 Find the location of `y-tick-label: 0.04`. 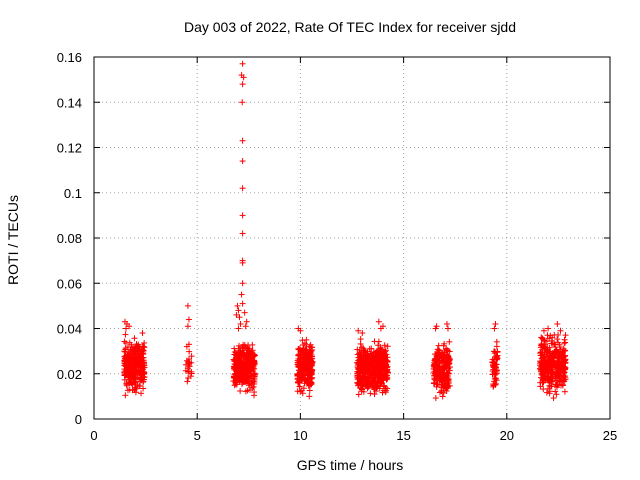

y-tick-label: 0.04 is located at coordinates (69, 329).